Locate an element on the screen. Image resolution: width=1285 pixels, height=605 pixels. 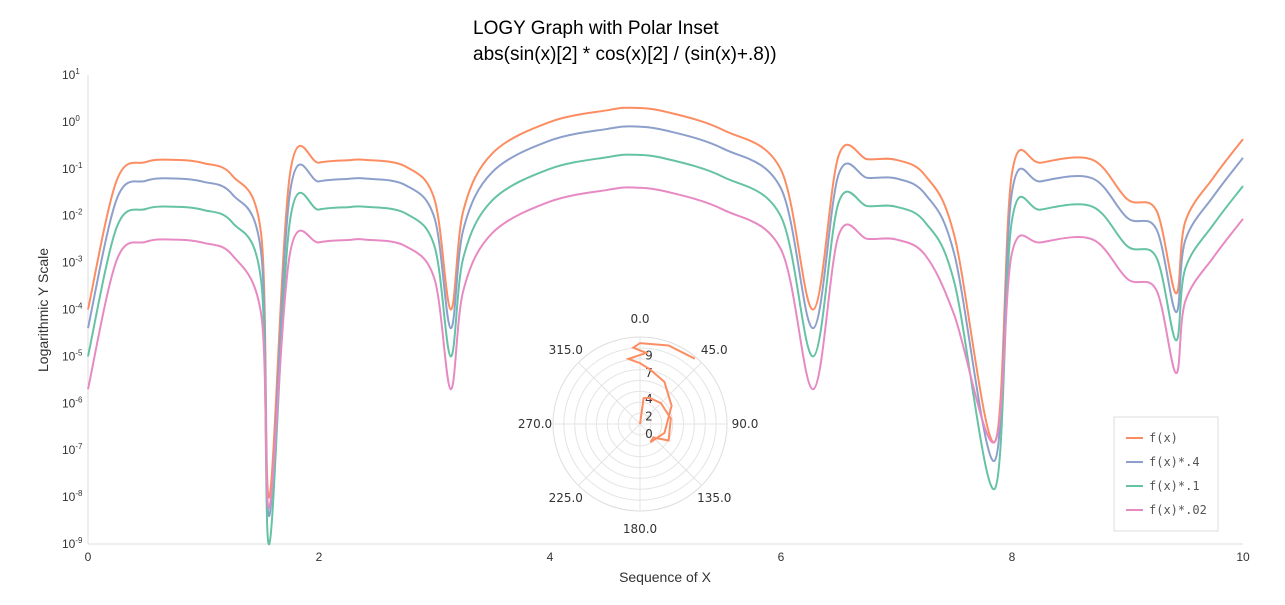
y-axis-label: Logarithmic Y Scale is located at coordinates (43, 310).